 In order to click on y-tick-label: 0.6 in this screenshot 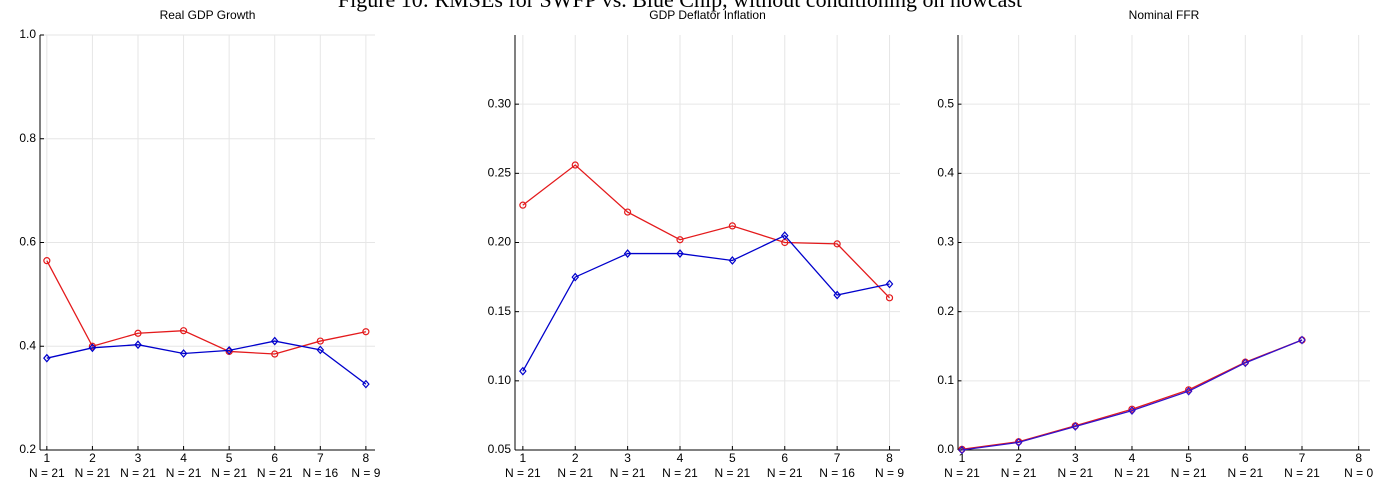, I will do `click(27, 242)`.